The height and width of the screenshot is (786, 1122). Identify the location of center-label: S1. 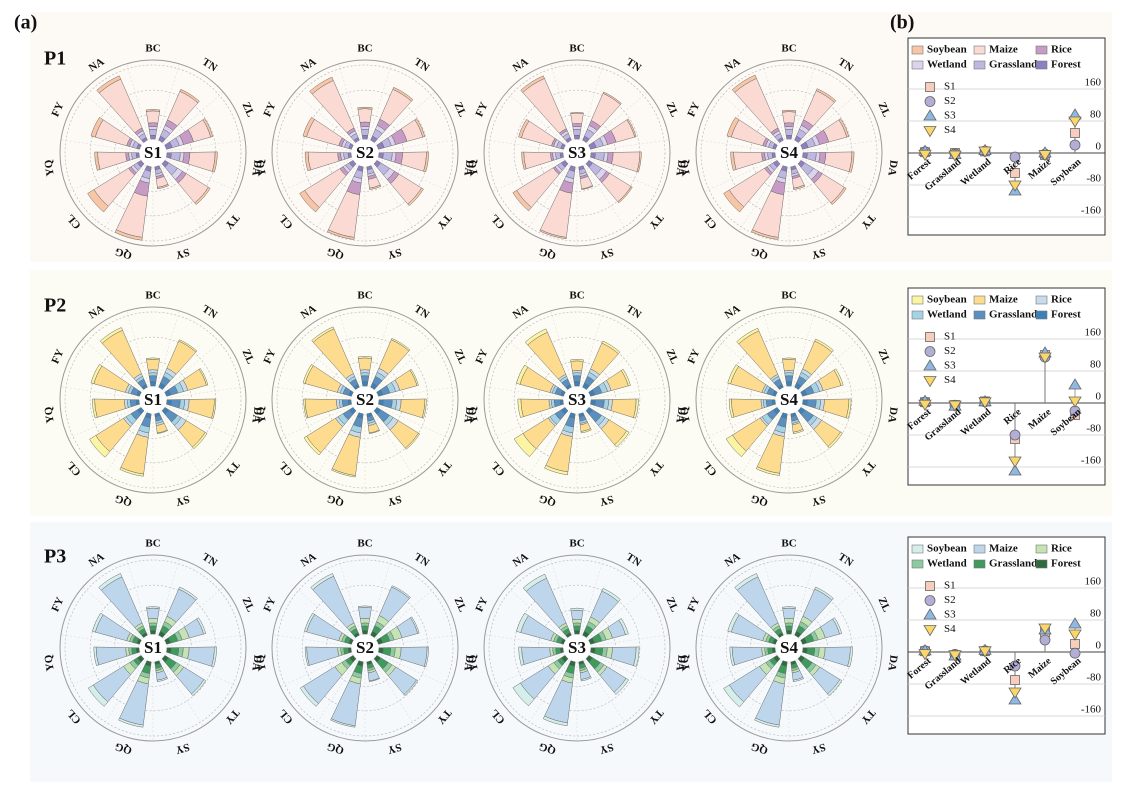
(153, 647).